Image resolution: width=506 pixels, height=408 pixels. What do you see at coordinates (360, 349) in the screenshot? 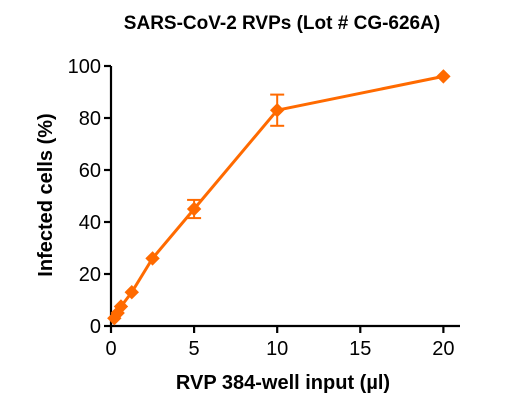
I see `x-tick-label: 15` at bounding box center [360, 349].